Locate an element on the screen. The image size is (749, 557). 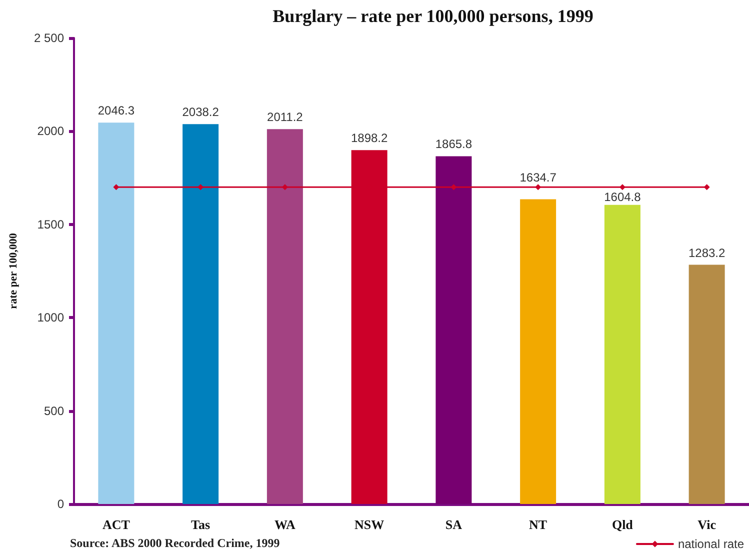
x-tick-label: ACT is located at coordinates (116, 524).